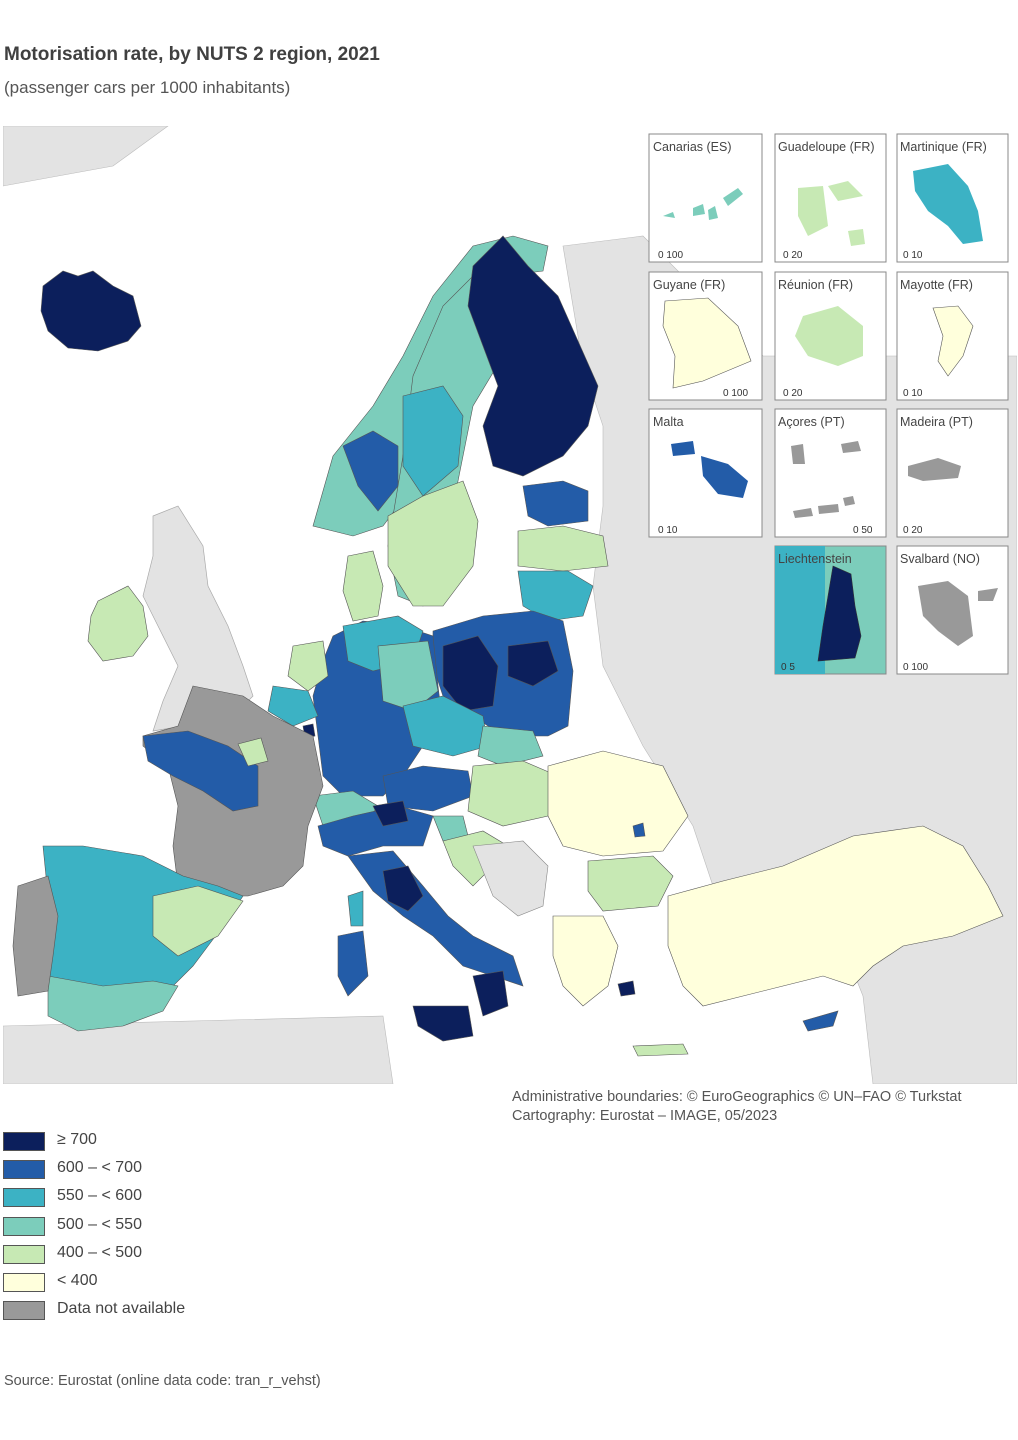  What do you see at coordinates (793, 255) in the screenshot?
I see `scale-guadeloupe: 0 20` at bounding box center [793, 255].